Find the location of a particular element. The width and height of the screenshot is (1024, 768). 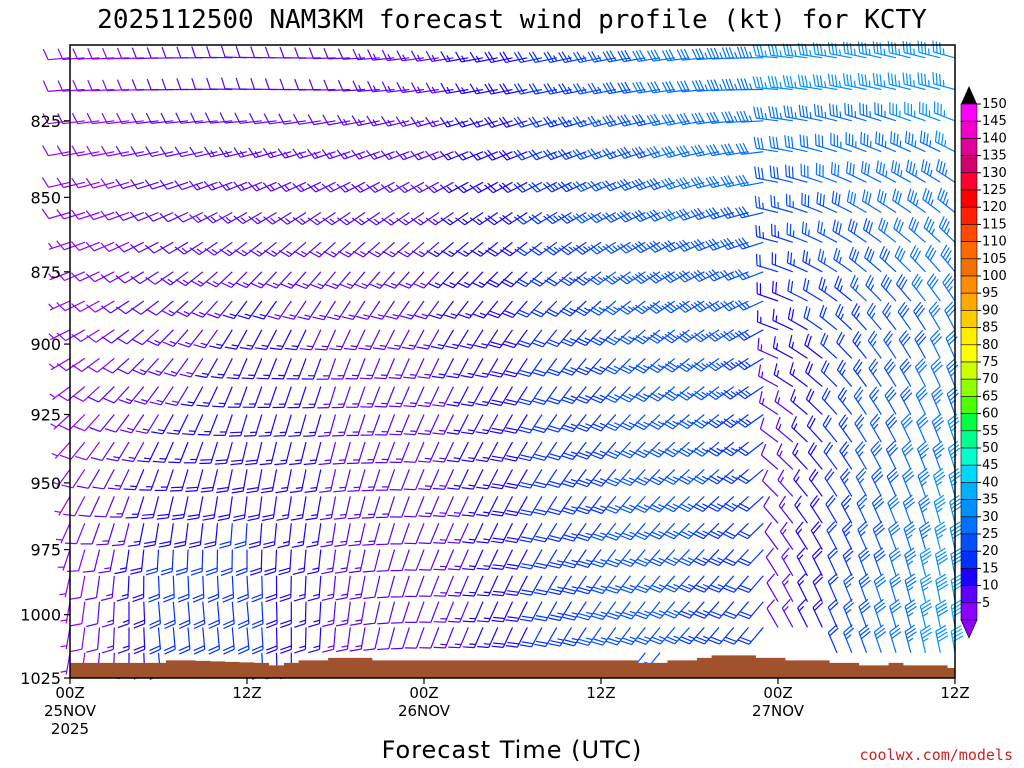

colorbar-label: 115 is located at coordinates (994, 224).